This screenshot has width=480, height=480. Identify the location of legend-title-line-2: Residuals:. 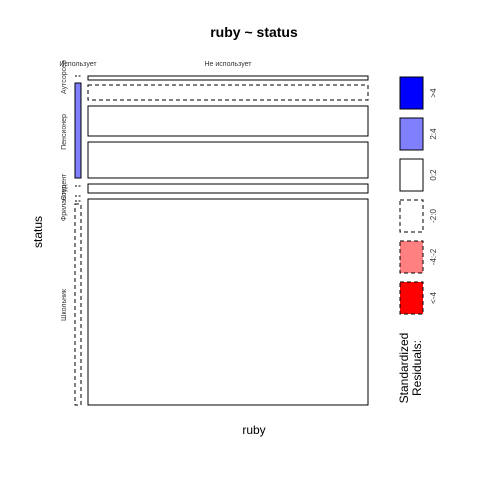
(417, 368).